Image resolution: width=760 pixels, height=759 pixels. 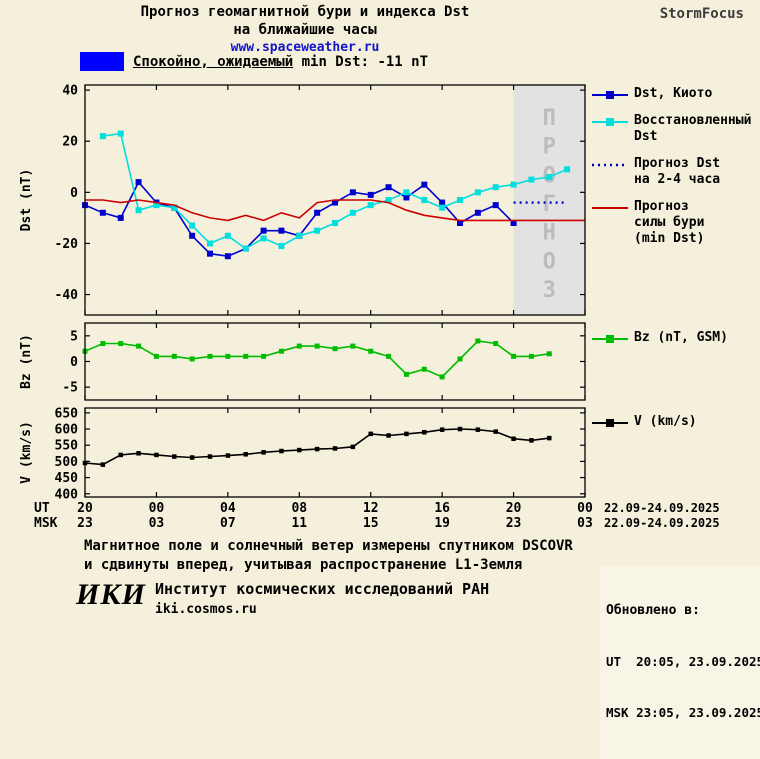 I want to click on storm-min-dst-text: min Dst: -11 nT, so click(x=361, y=61).